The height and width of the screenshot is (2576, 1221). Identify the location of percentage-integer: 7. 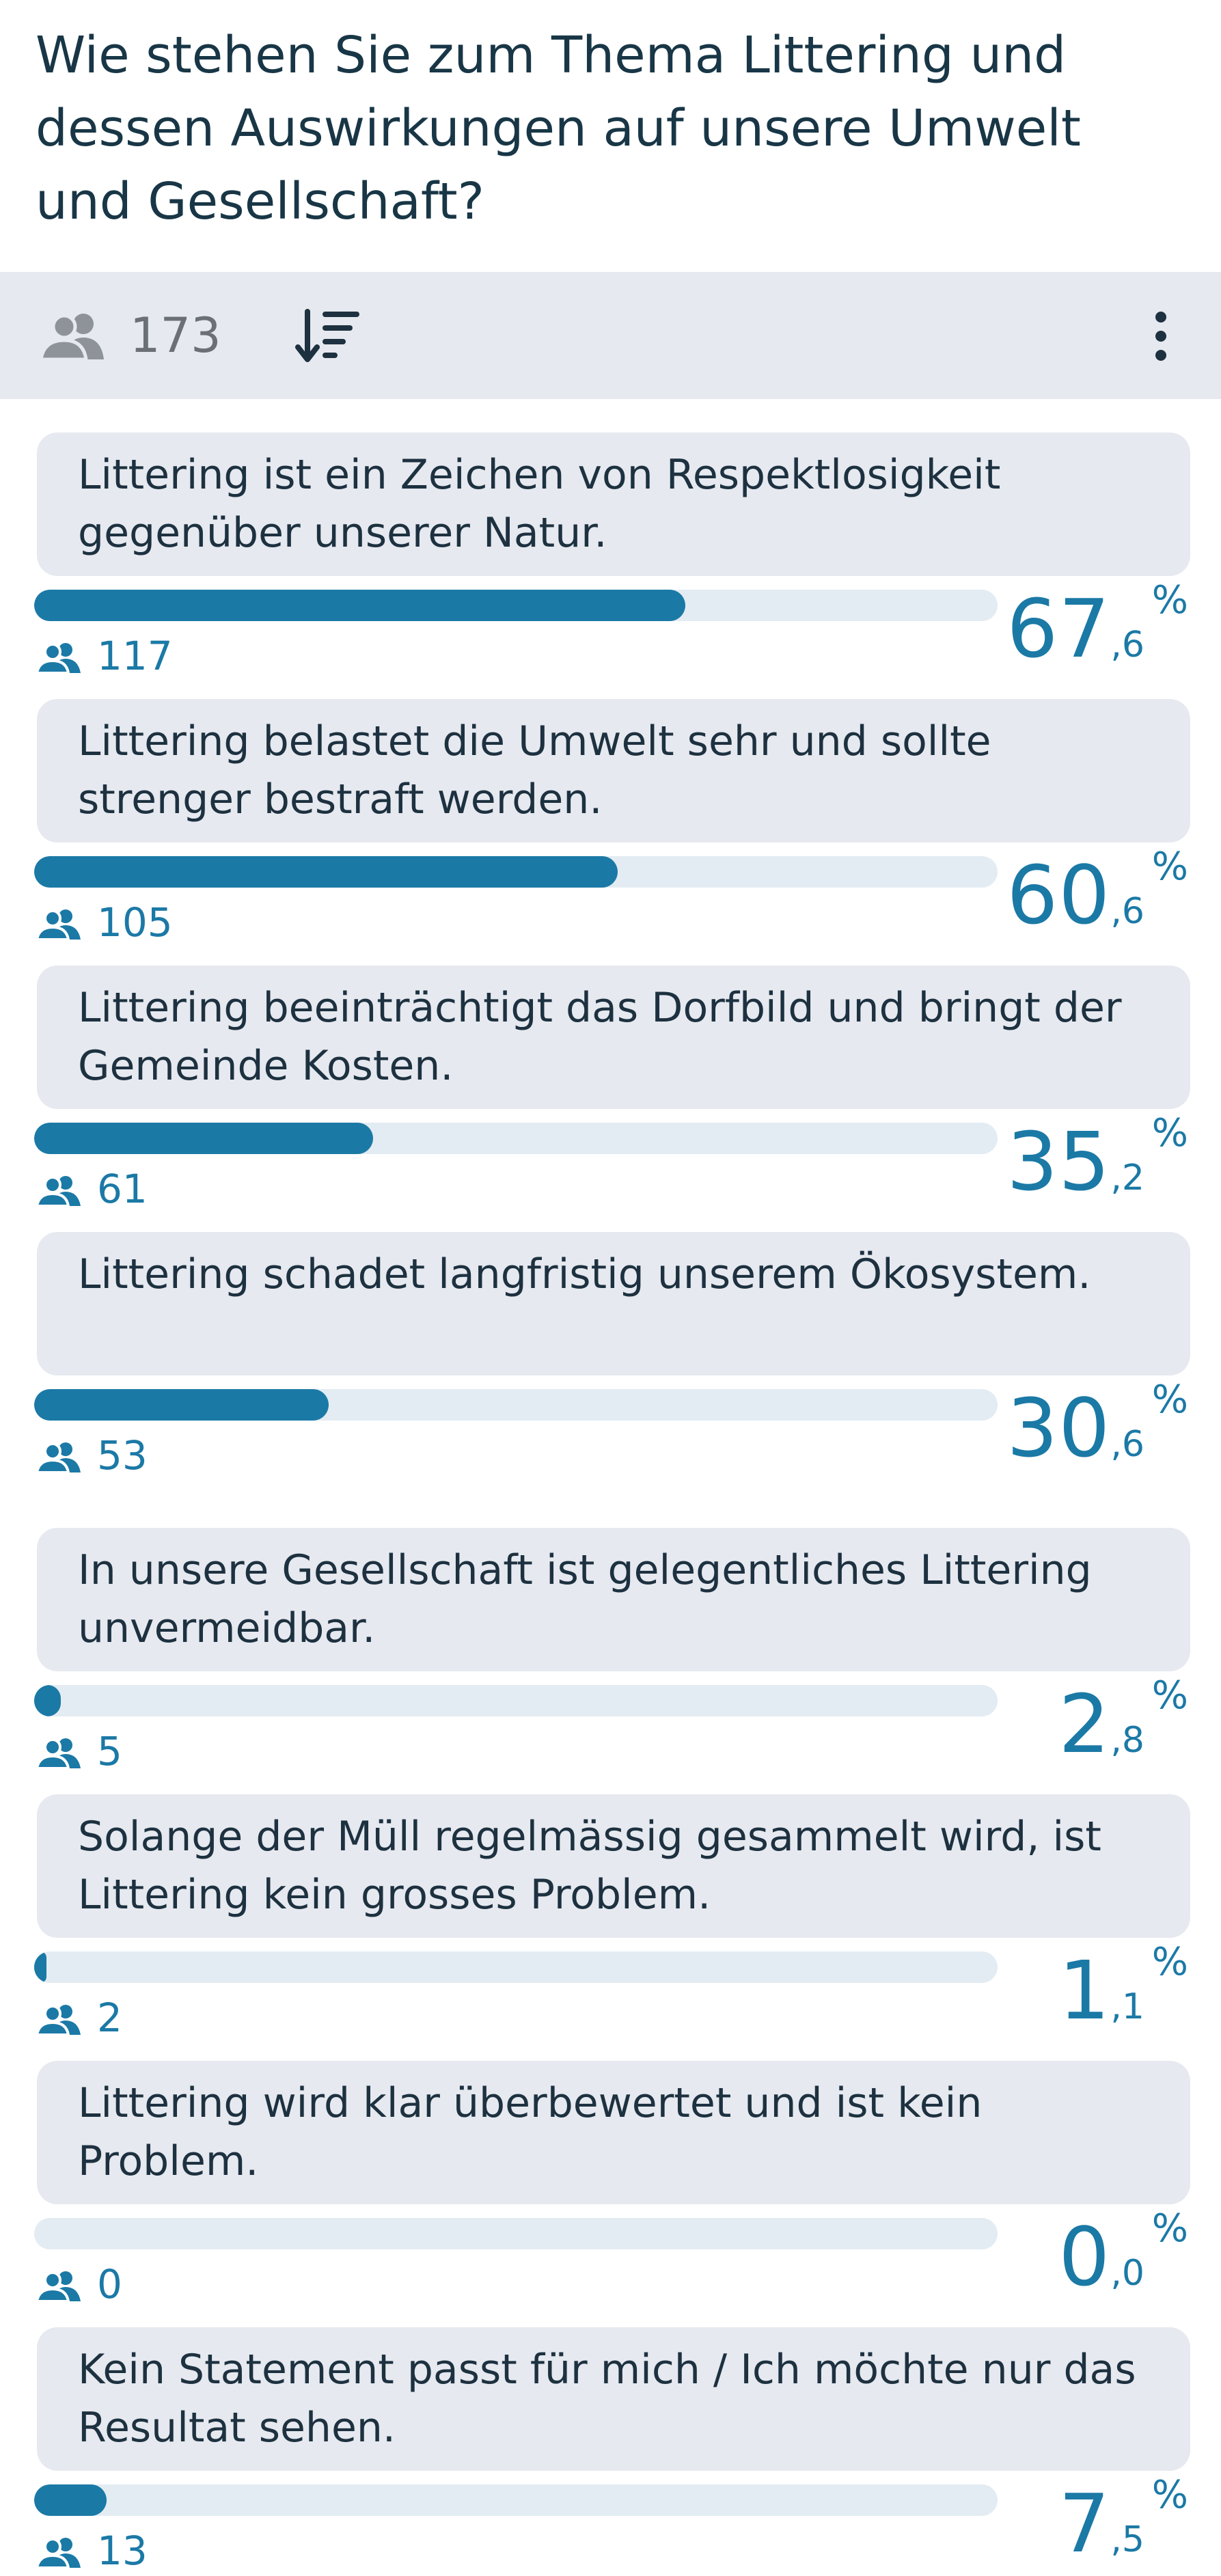
(1084, 2523).